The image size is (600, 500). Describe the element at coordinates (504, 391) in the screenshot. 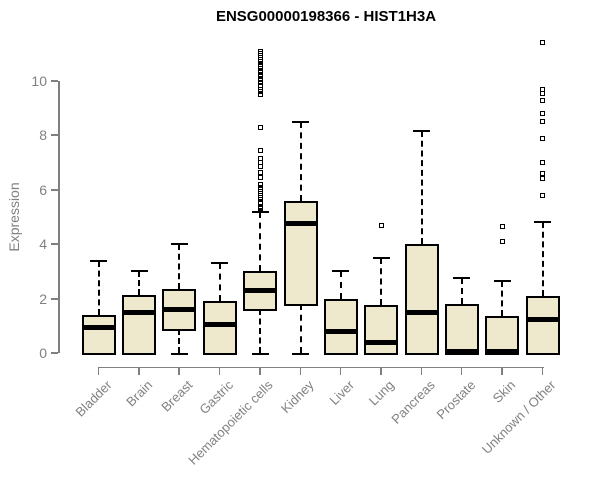

I see `x-category-label: Skin` at that location.